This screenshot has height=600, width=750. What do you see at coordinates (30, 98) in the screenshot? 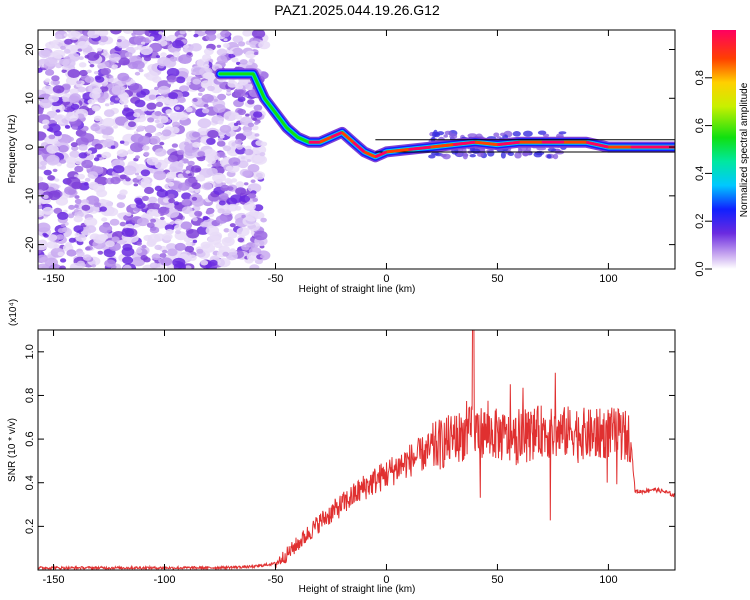
I see `y-tick-label: 10` at bounding box center [30, 98].